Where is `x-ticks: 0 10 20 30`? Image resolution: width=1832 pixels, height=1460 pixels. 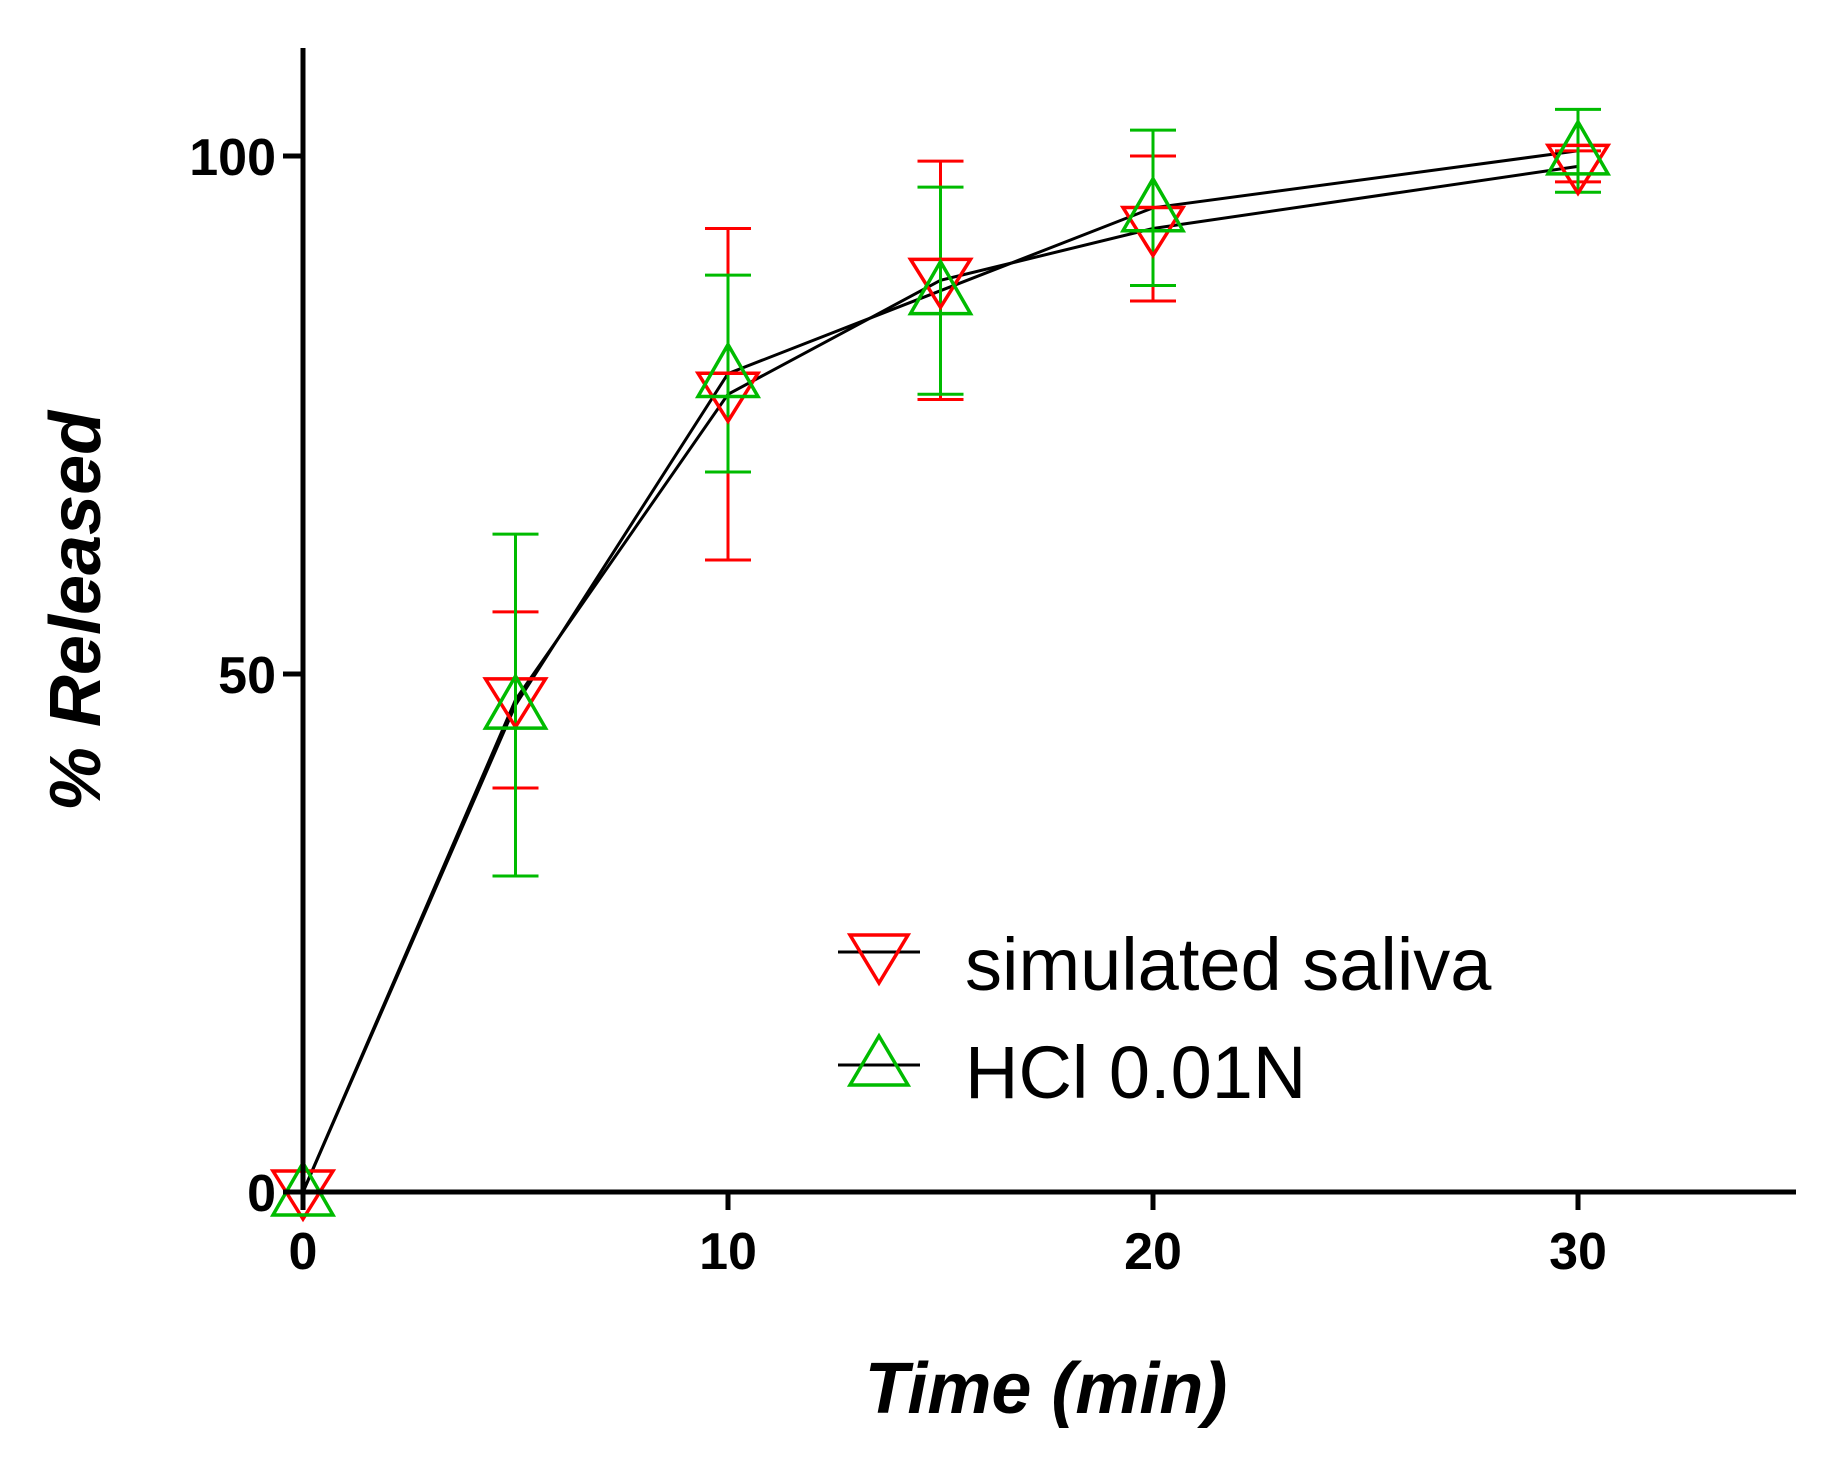
x-ticks: 0 10 20 30 is located at coordinates (948, 1236).